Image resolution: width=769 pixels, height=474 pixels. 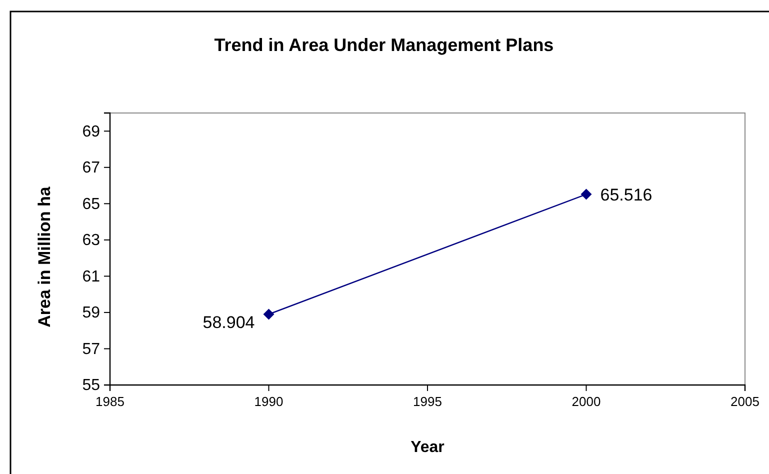 What do you see at coordinates (586, 402) in the screenshot?
I see `x-tick-label: 2000` at bounding box center [586, 402].